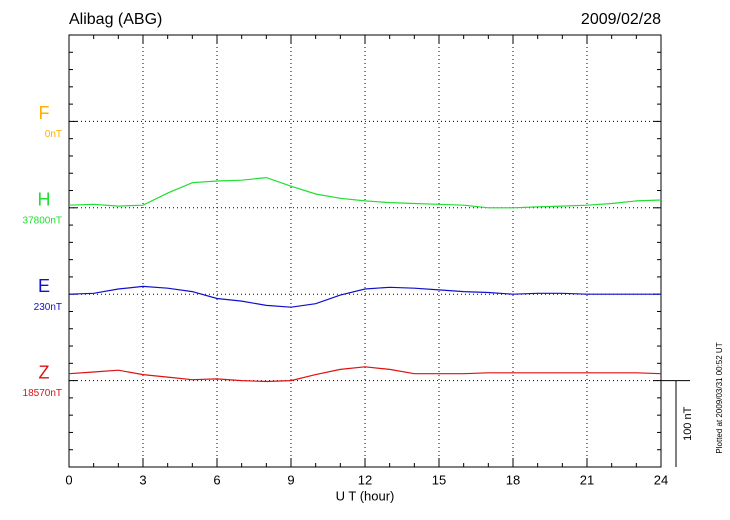 Image resolution: width=730 pixels, height=520 pixels. Describe the element at coordinates (53, 134) in the screenshot. I see `baseline-label: 0nT` at that location.